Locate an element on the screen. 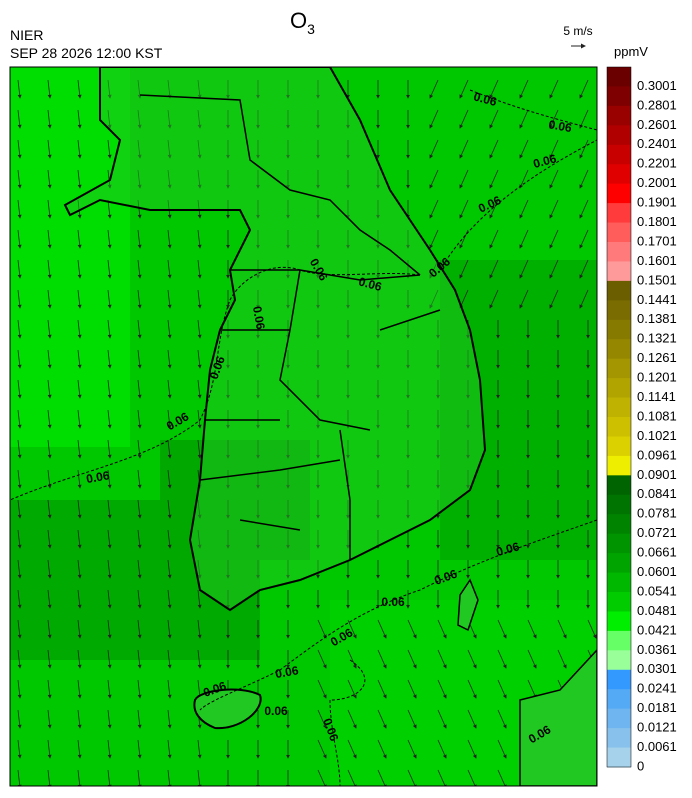 This screenshot has height=798, width=692. colorbar-label: 0.1321 is located at coordinates (657, 338).